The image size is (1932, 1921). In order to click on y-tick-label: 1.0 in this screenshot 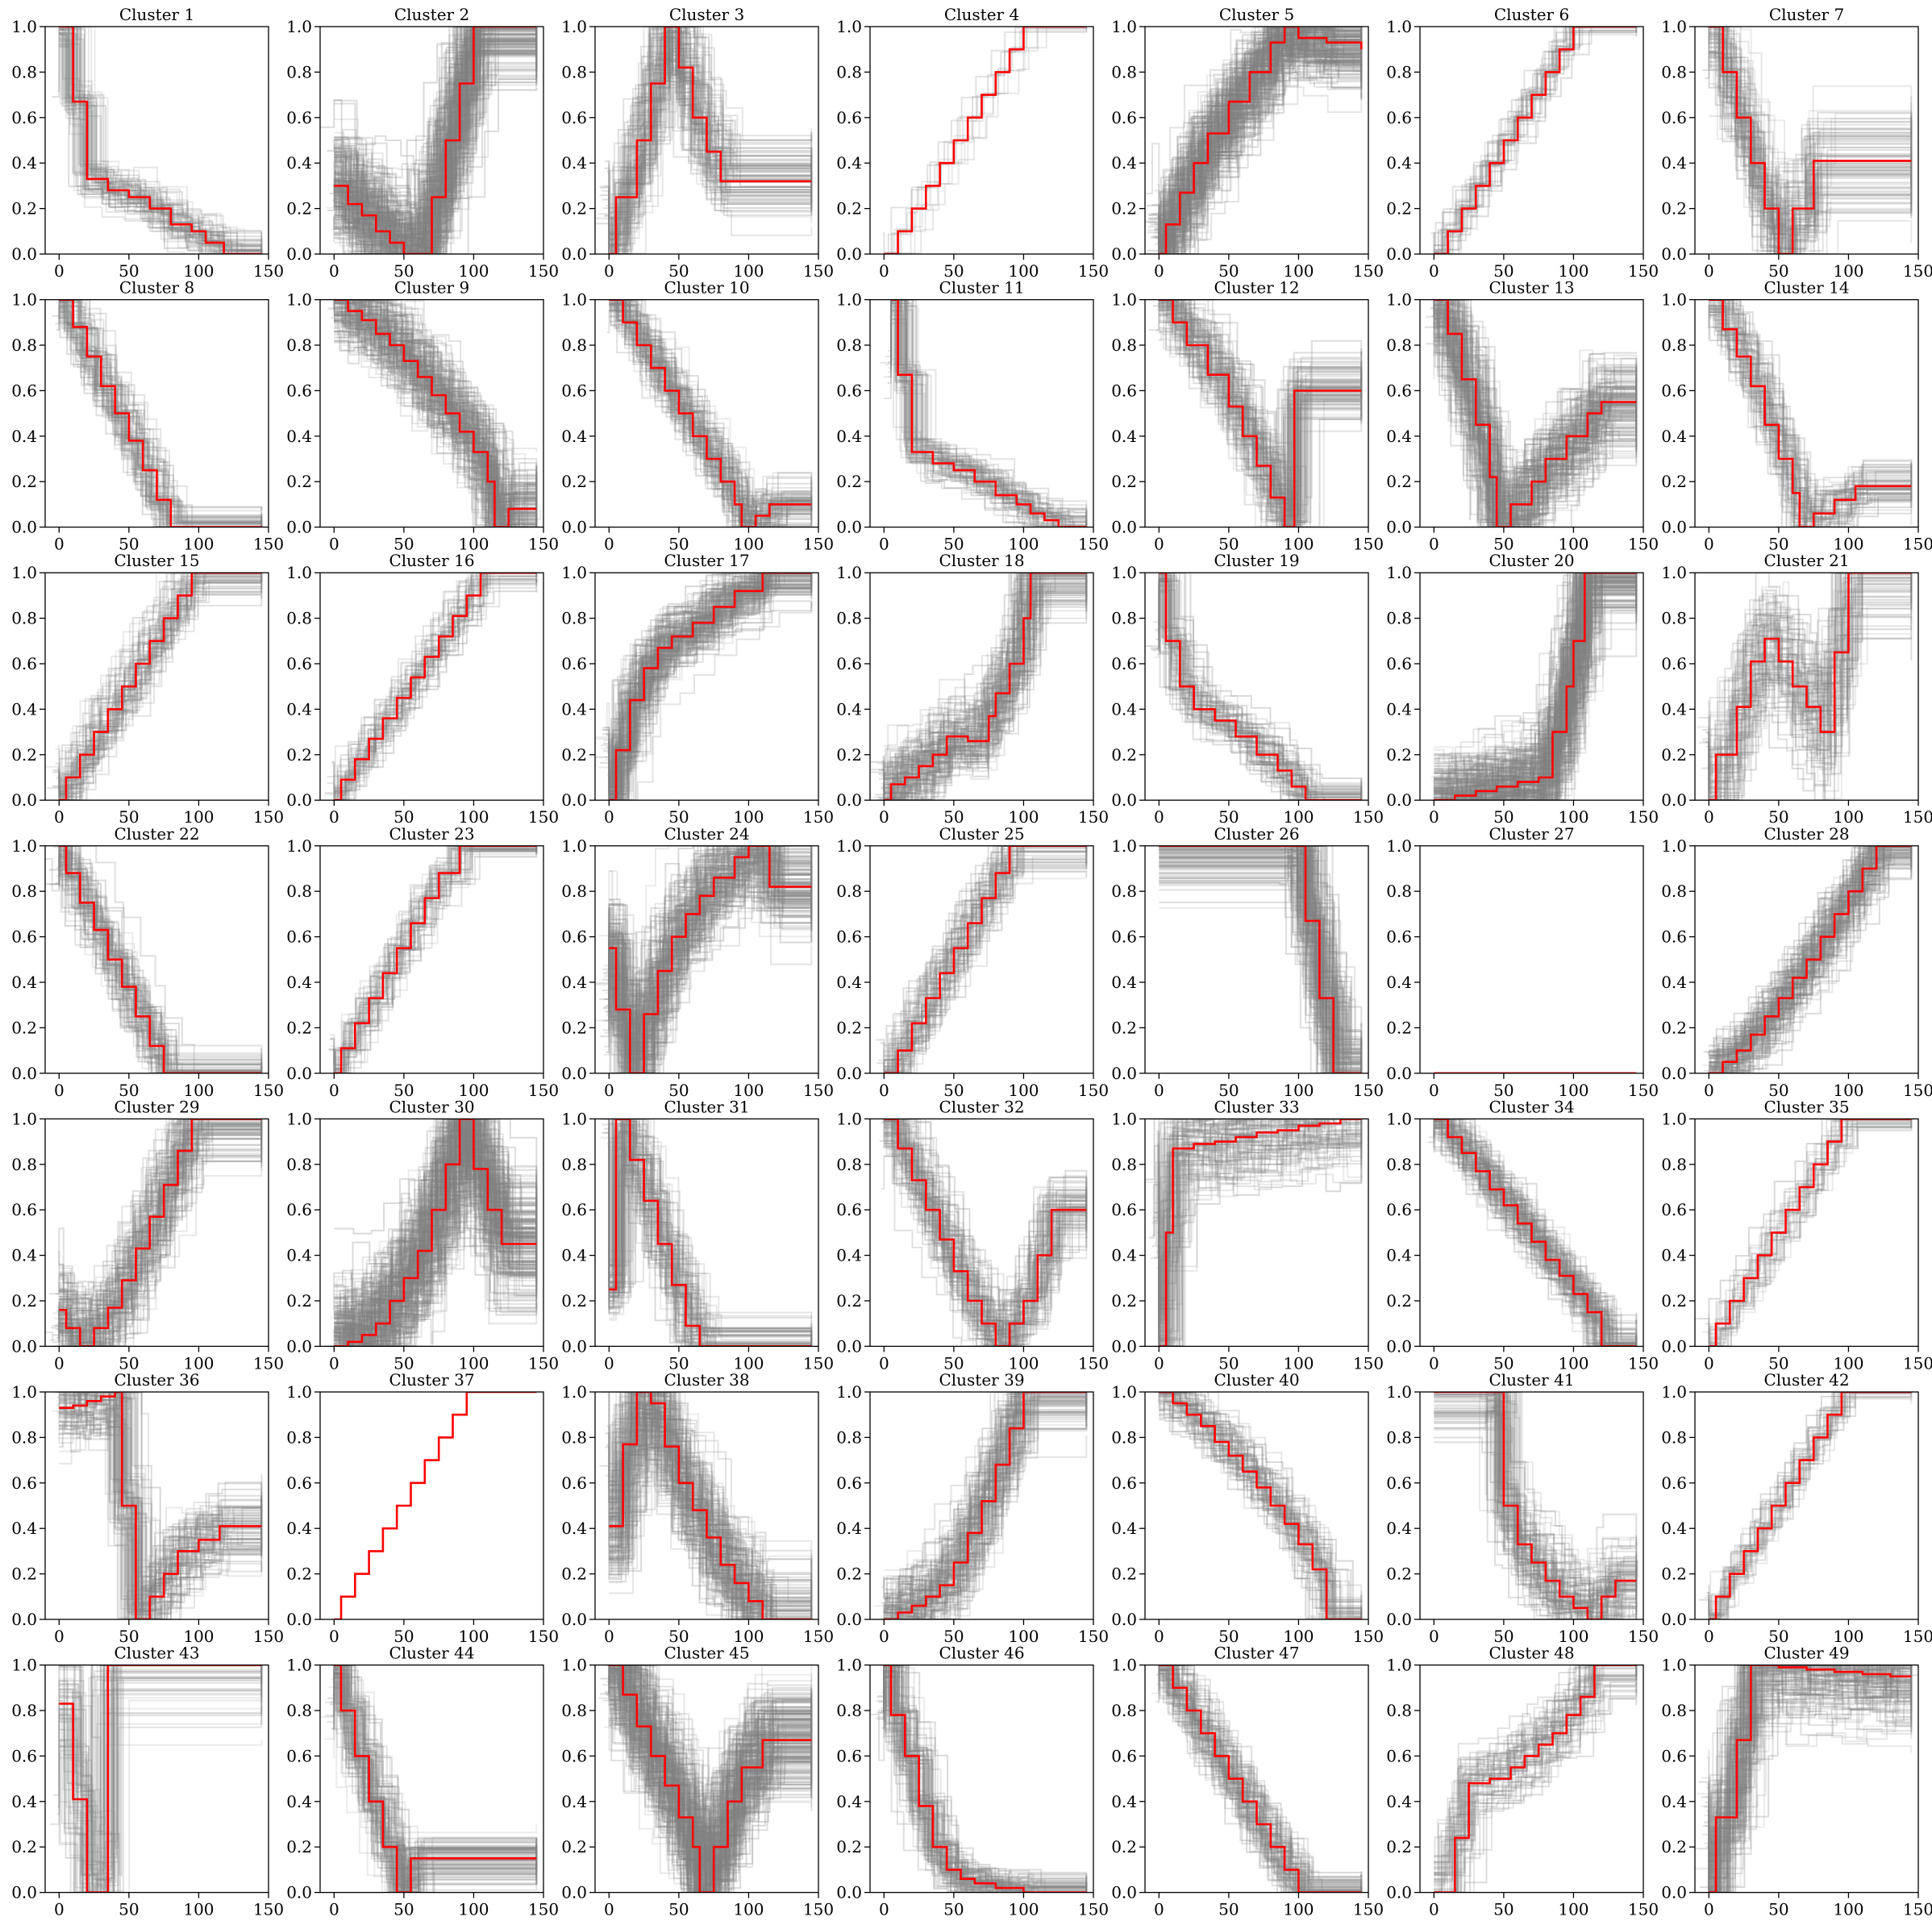, I will do `click(574, 1392)`.